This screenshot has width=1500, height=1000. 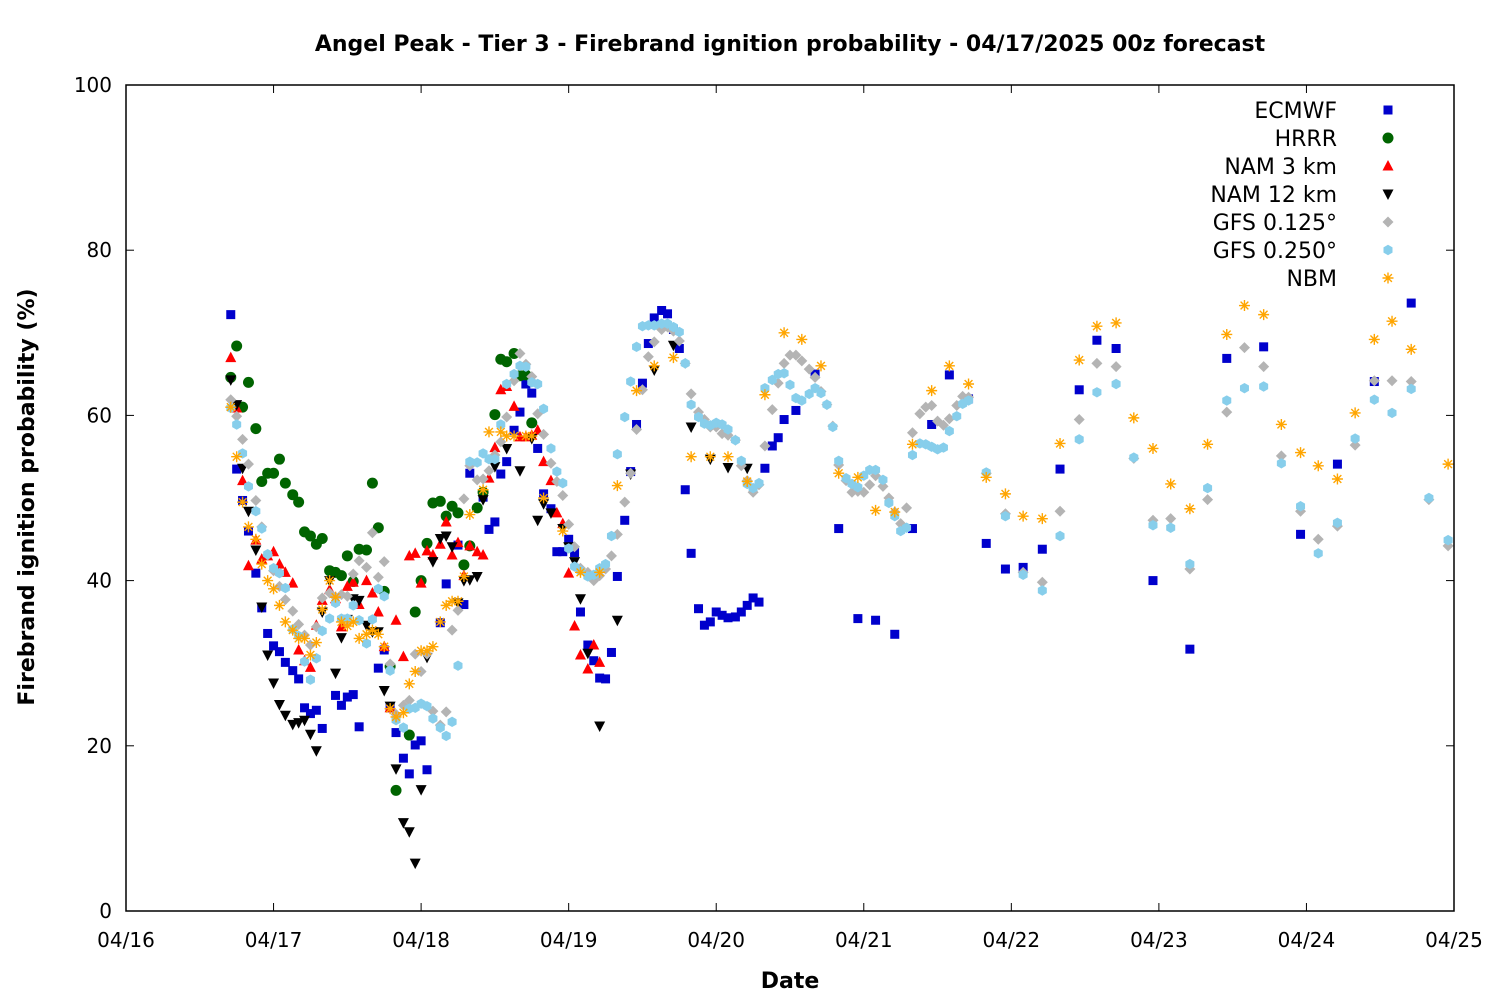 I want to click on x-tick-label: 04/20, so click(x=716, y=940).